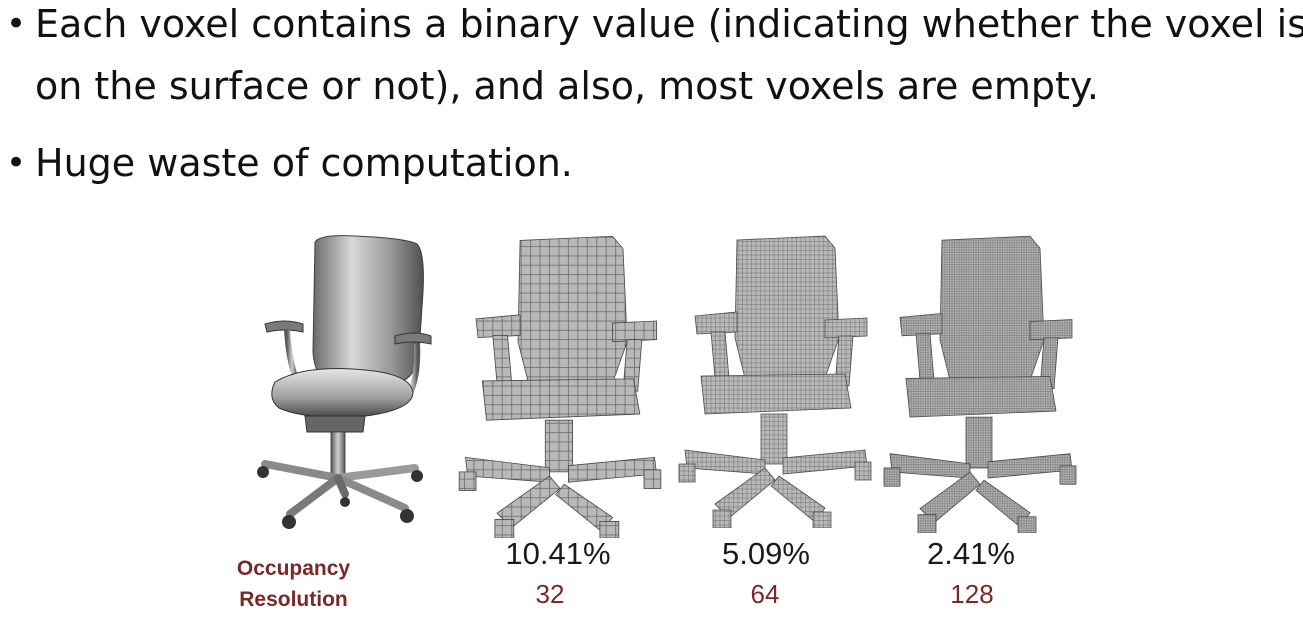 The image size is (1303, 627). I want to click on voxel-chair-64-image, so click(775, 381).